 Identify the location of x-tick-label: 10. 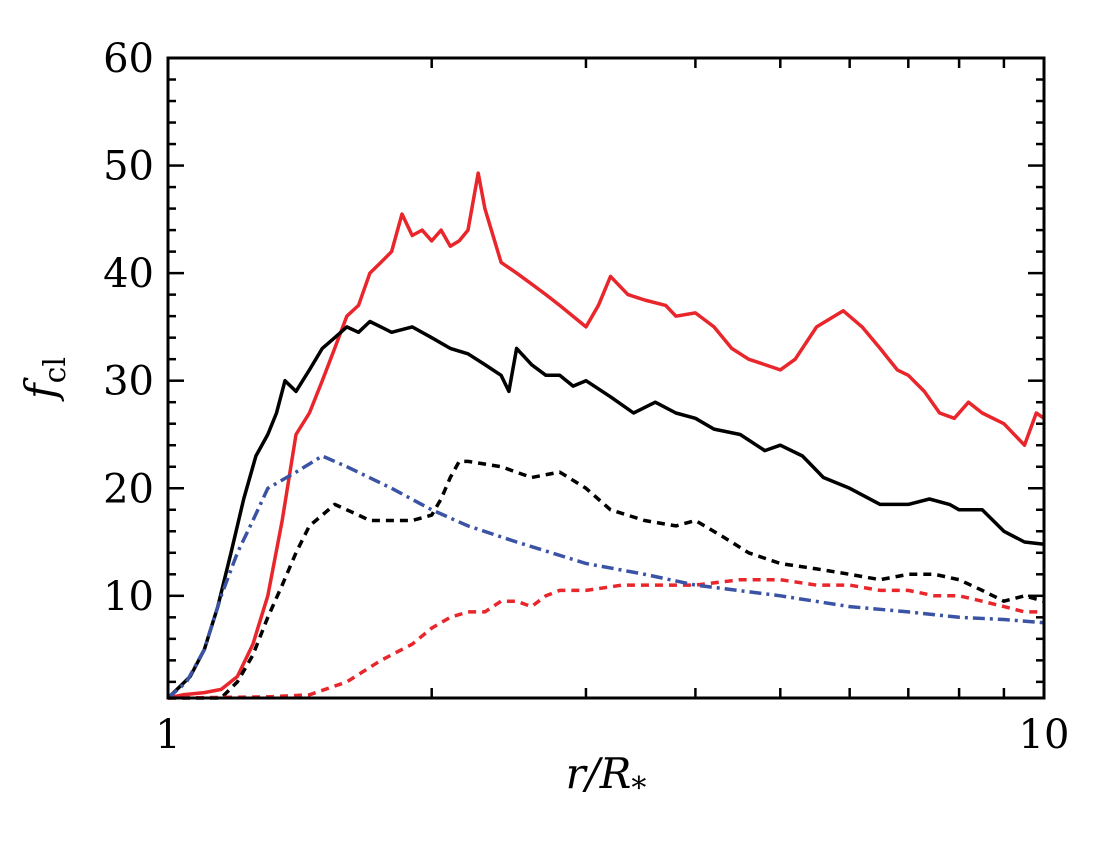
(1044, 735).